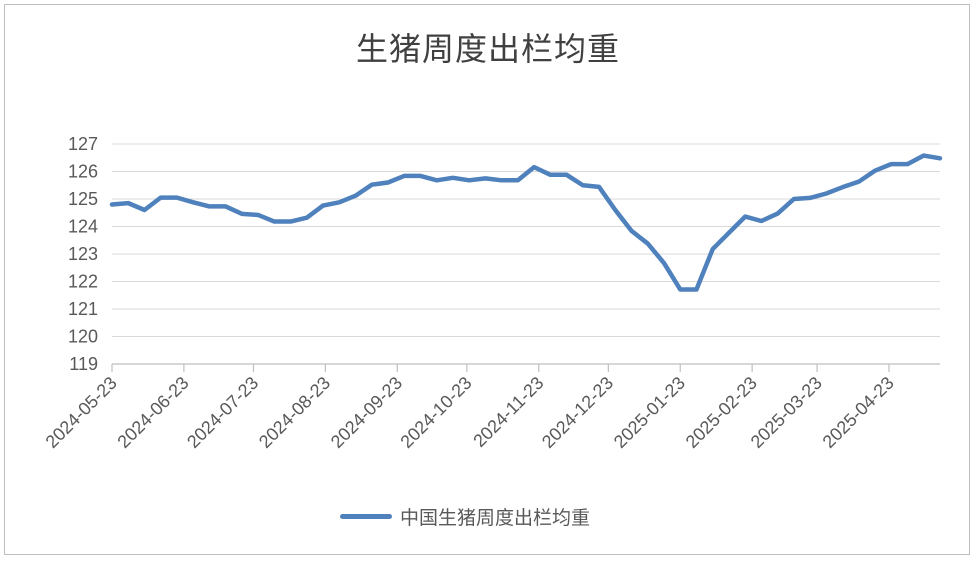 The image size is (976, 561). I want to click on x-tick-label: 2024-10-23, so click(435, 412).